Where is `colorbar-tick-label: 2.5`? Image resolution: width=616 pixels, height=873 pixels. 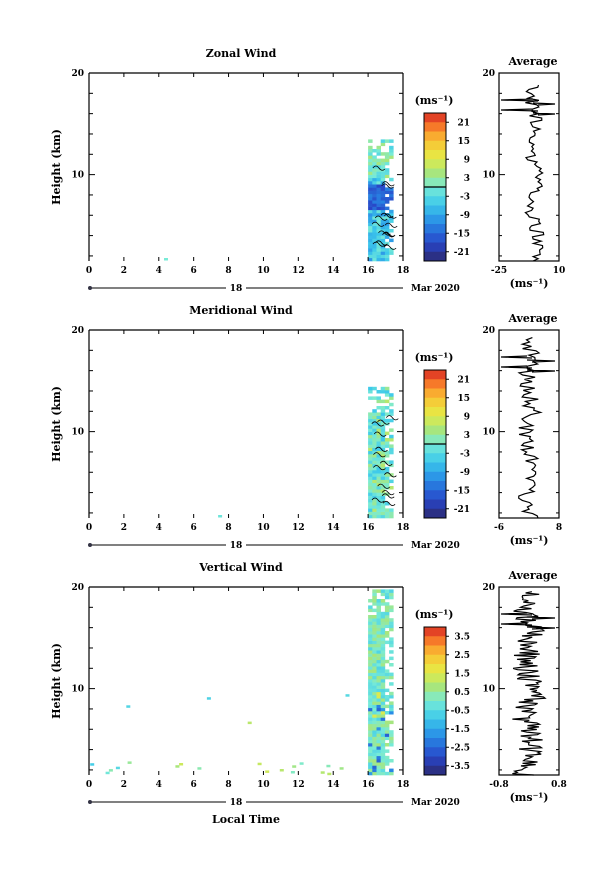 colorbar-tick-label: 2.5 is located at coordinates (462, 656).